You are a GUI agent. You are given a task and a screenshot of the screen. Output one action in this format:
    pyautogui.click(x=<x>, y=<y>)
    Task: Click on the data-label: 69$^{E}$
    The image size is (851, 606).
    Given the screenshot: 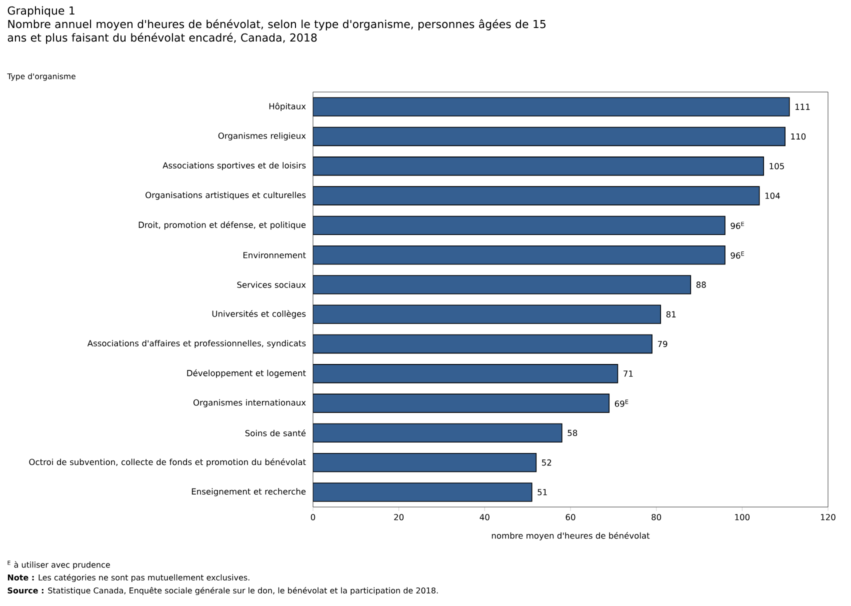 What is the action you would take?
    pyautogui.click(x=621, y=403)
    